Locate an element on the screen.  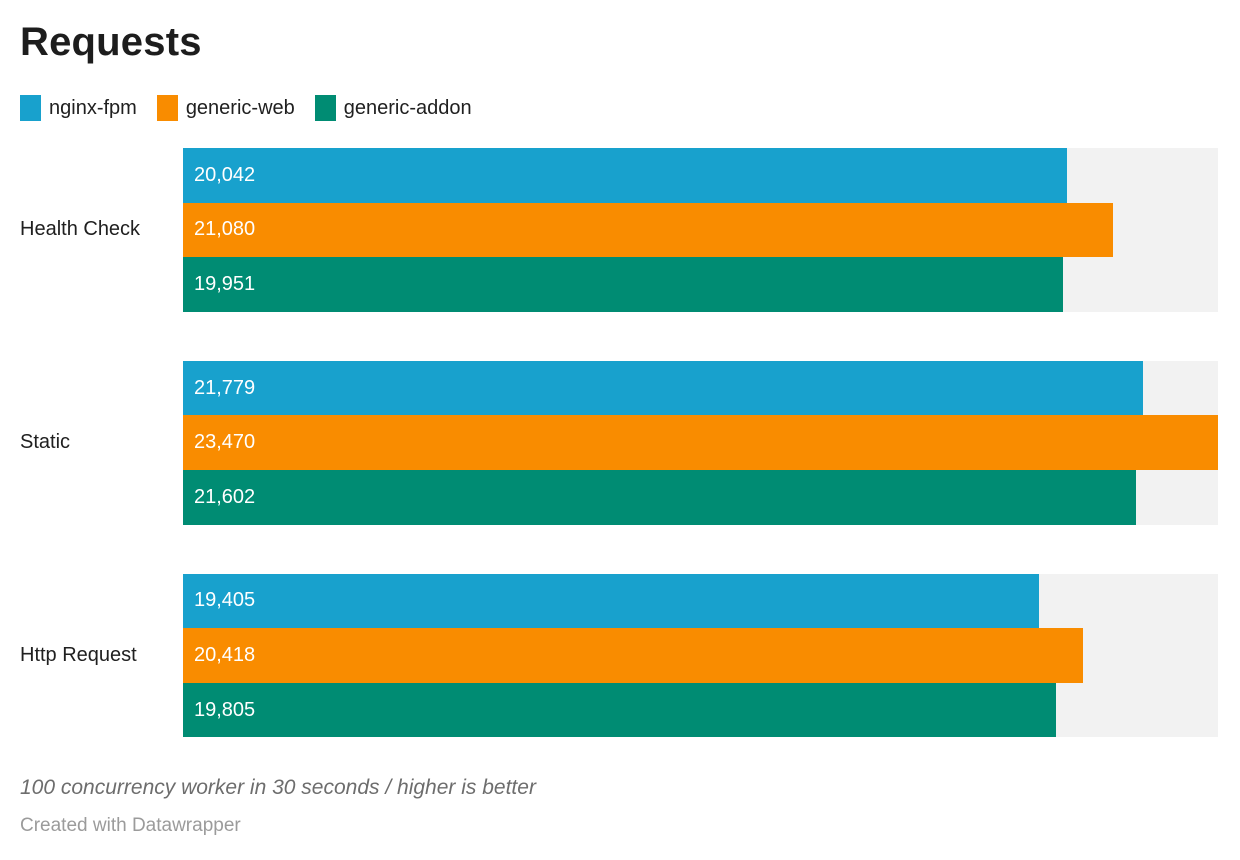
bar-track: 21,080 is located at coordinates (700, 230).